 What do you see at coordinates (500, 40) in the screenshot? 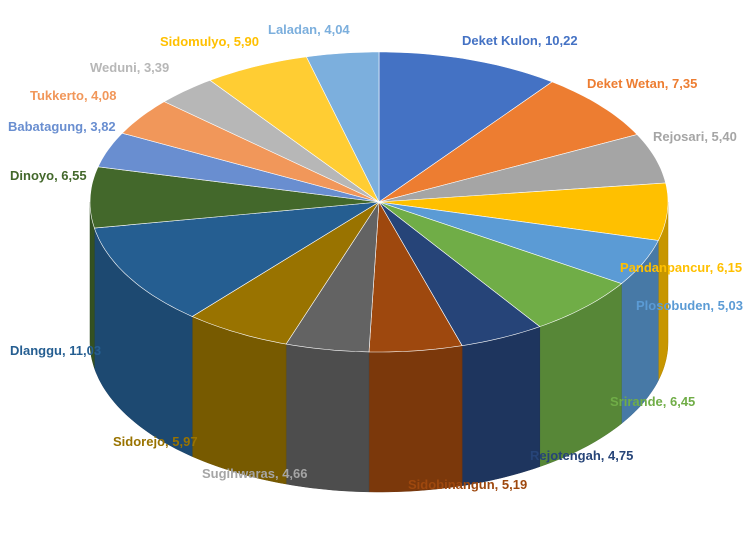
I see `label-category: Deket Kulon` at bounding box center [500, 40].